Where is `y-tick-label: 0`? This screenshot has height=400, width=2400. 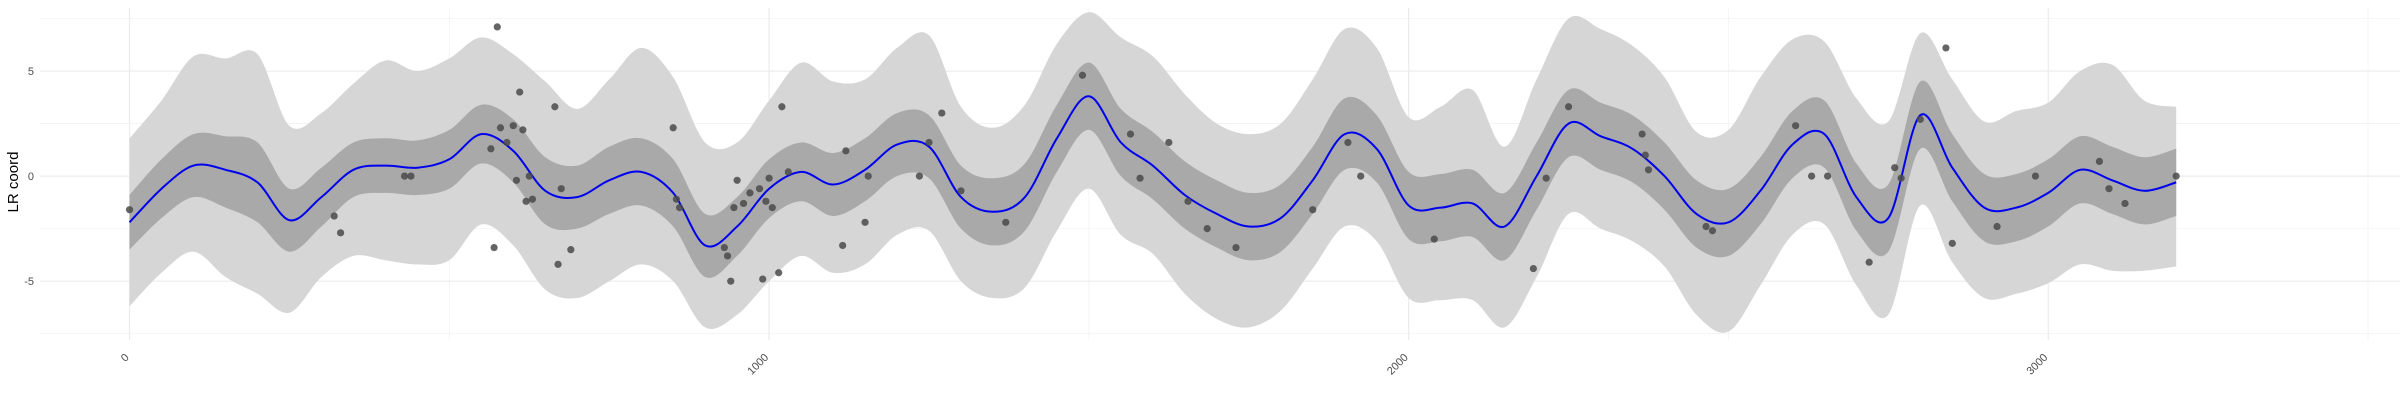 y-tick-label: 0 is located at coordinates (31, 177).